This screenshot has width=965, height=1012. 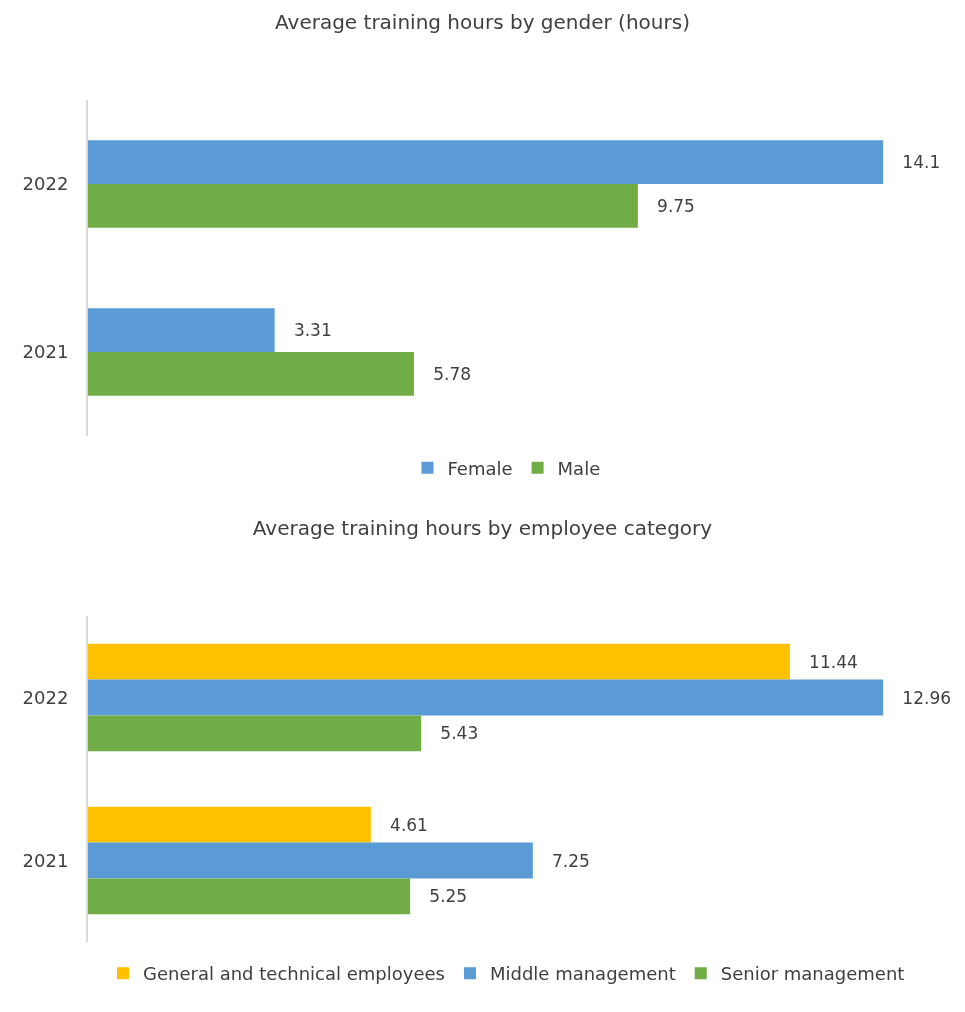 I want to click on data-label: 4.61, so click(x=400, y=824).